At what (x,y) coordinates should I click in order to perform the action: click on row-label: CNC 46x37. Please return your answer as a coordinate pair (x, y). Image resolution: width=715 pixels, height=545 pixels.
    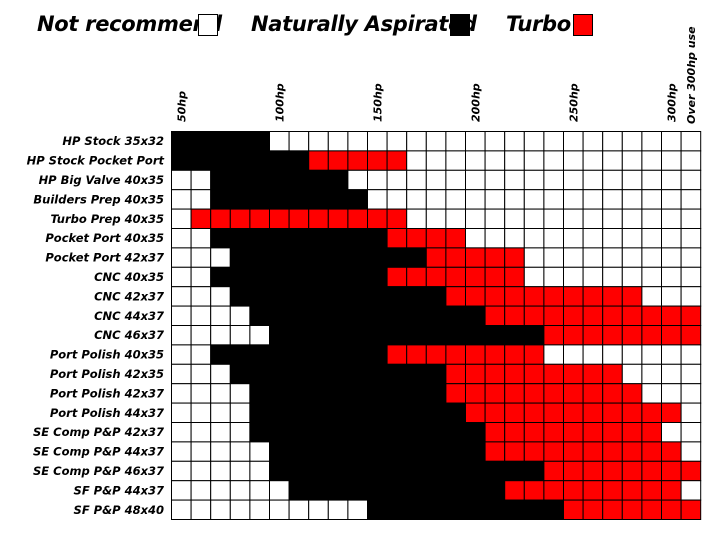
    Looking at the image, I should click on (129, 335).